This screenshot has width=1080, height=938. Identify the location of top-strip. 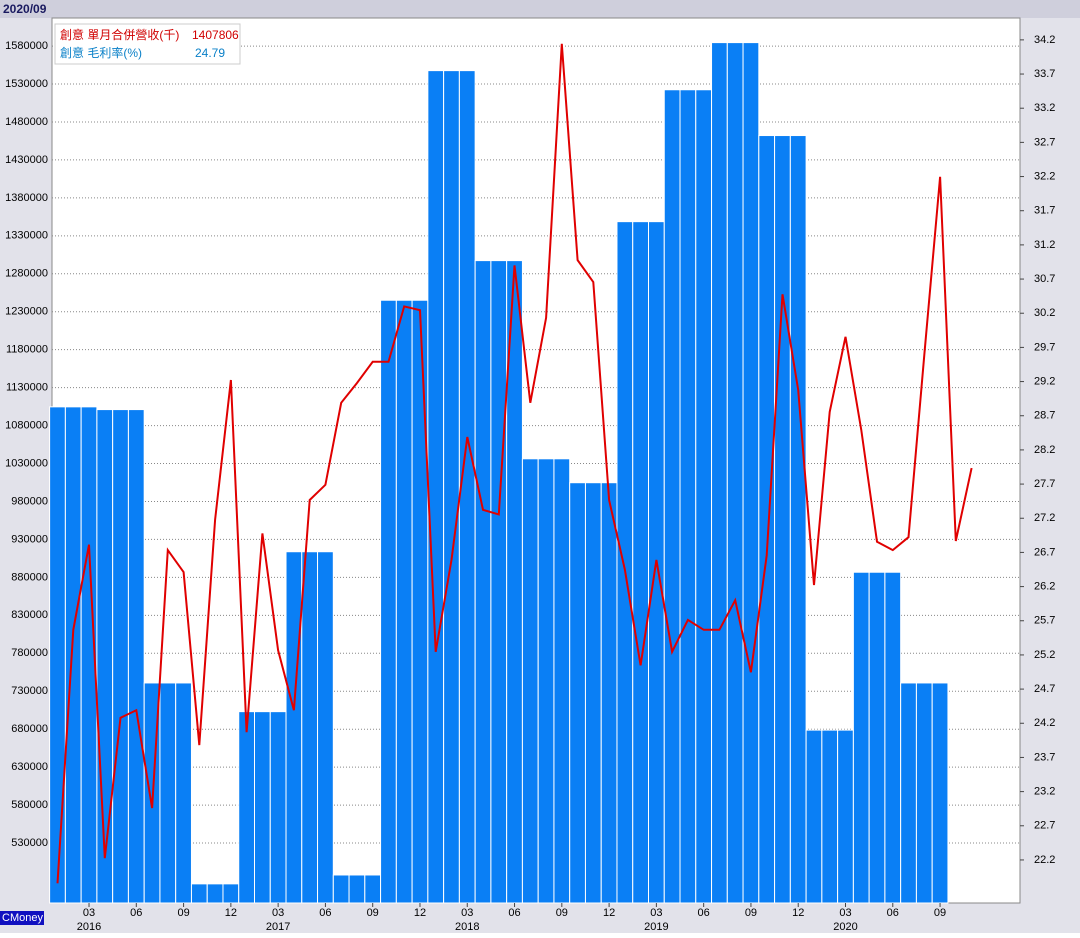
(540, 9).